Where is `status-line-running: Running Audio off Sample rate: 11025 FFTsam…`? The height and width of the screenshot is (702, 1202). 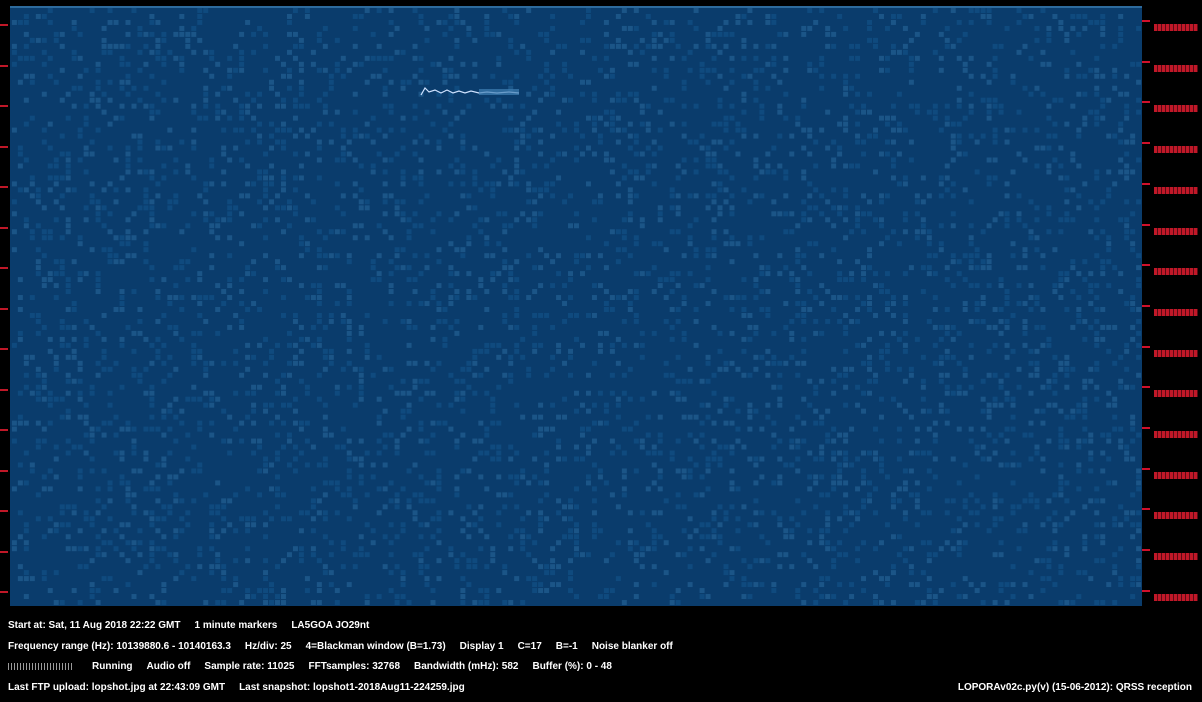 status-line-running: Running Audio off Sample rate: 11025 FFTsam… is located at coordinates (317, 667).